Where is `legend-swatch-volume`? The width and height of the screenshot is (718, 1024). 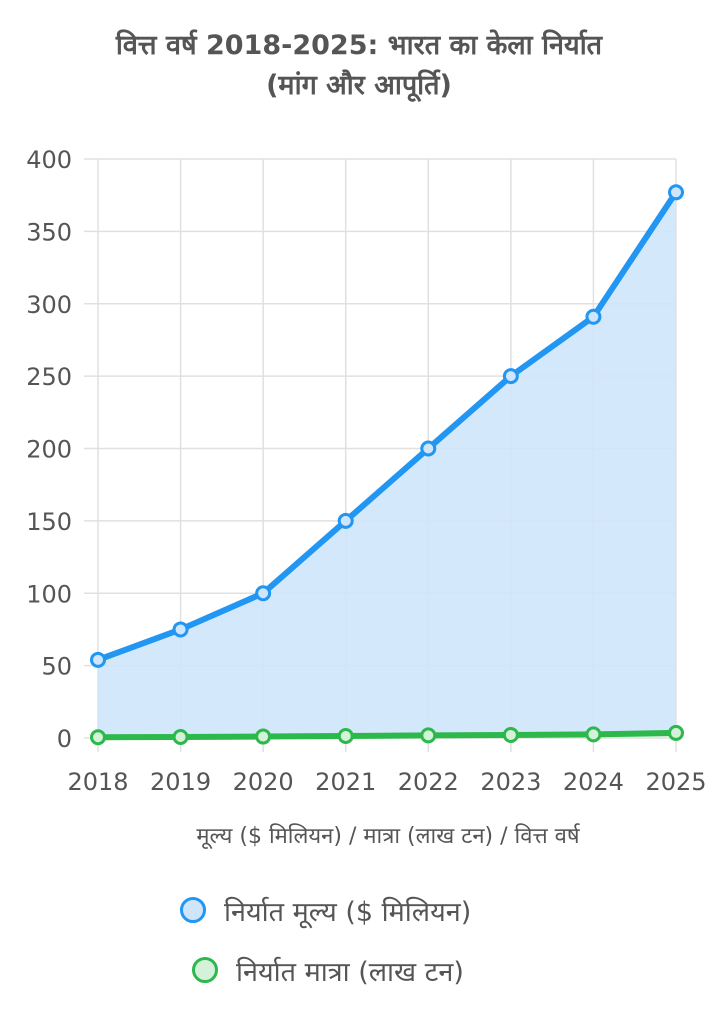
legend-swatch-volume is located at coordinates (205, 970).